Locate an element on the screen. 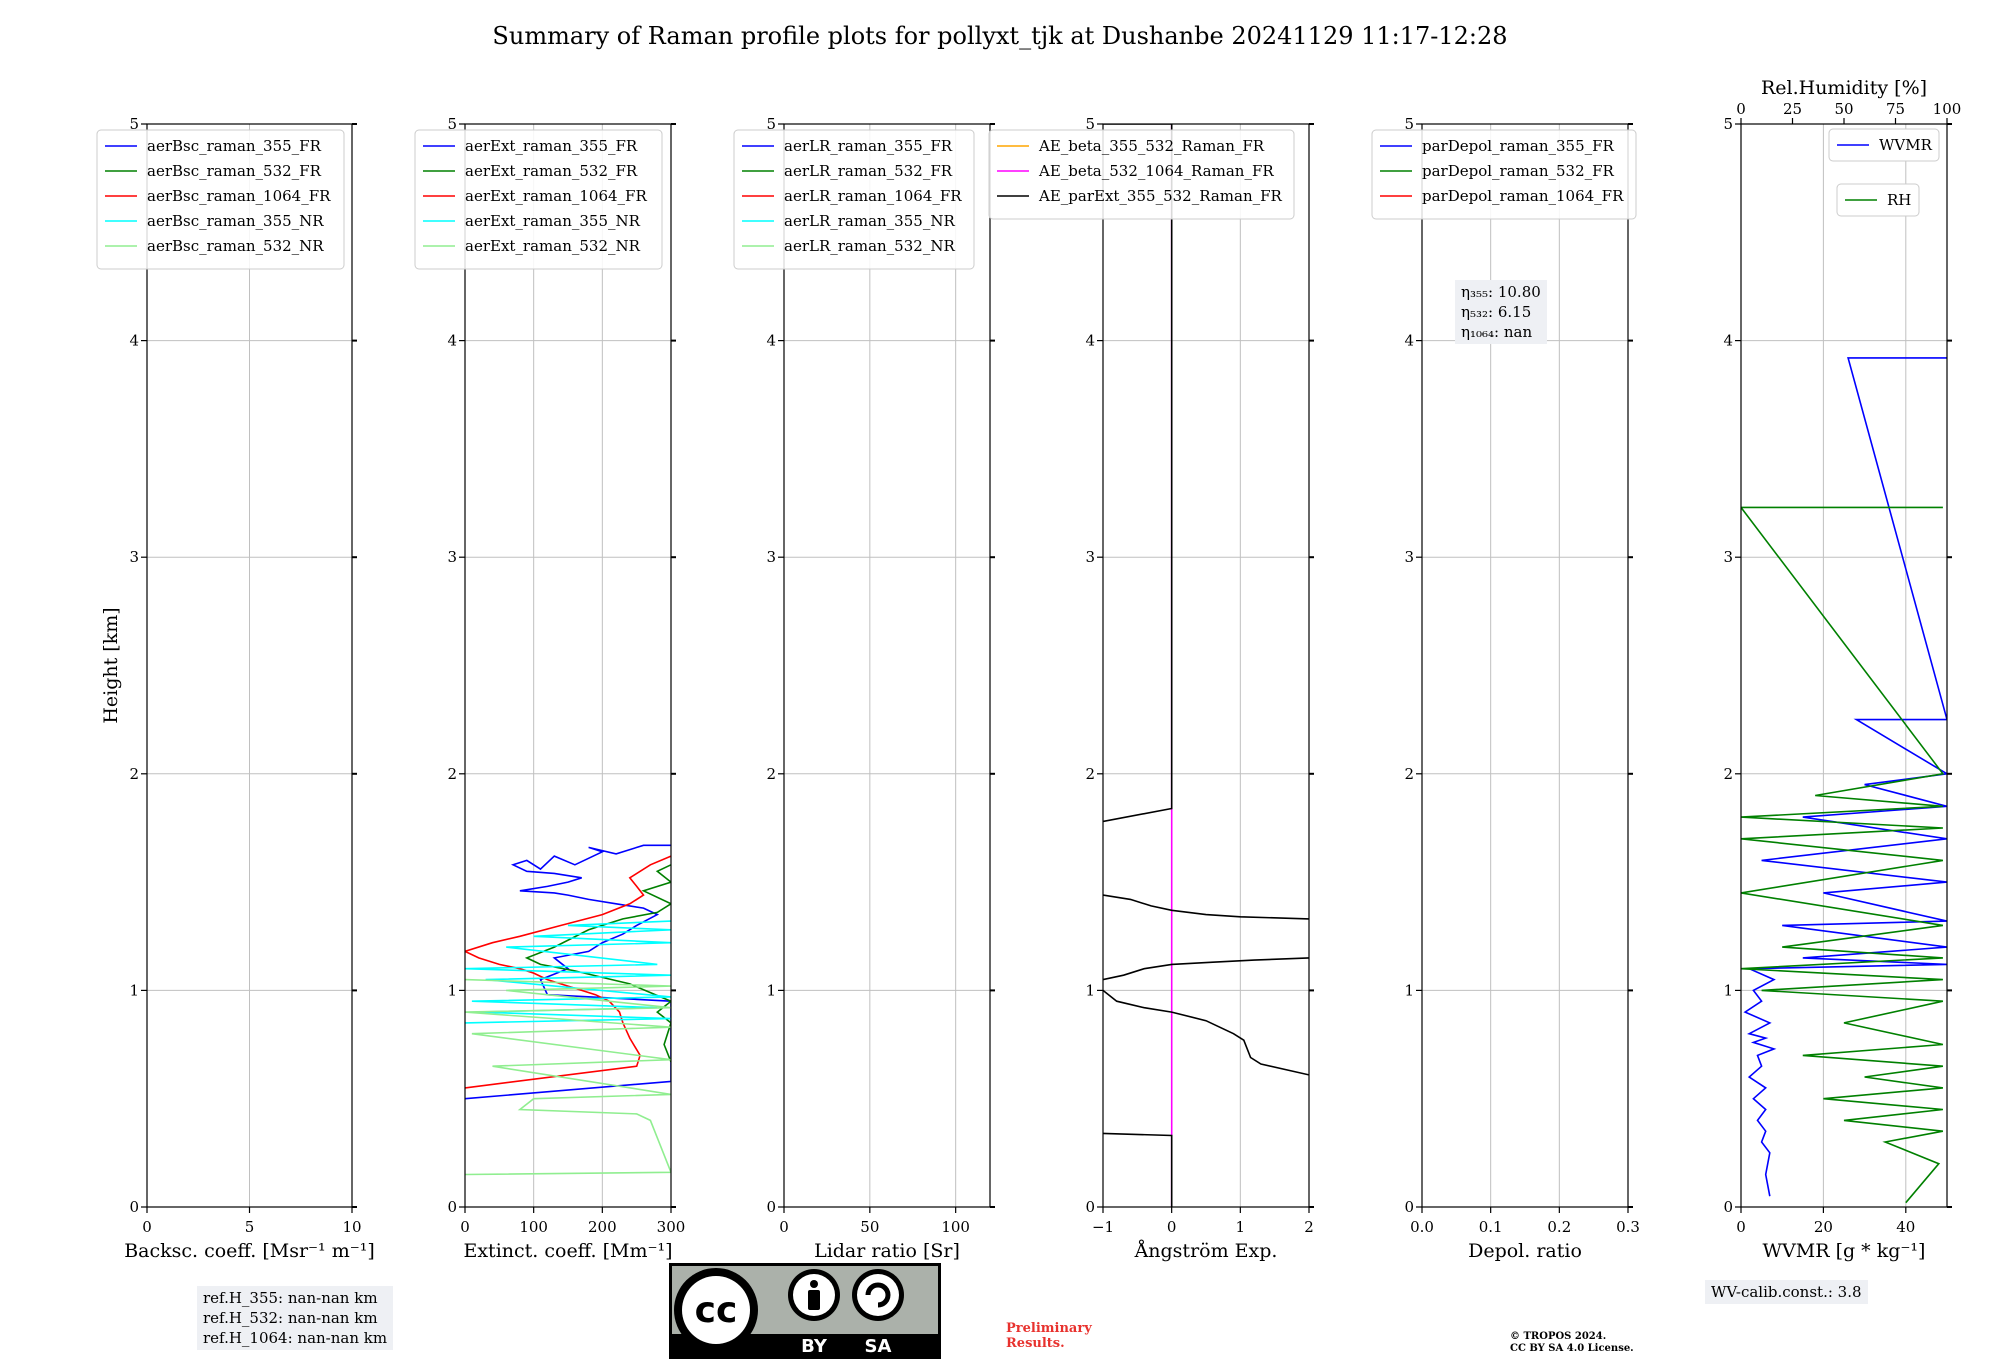 This screenshot has width=2000, height=1360. legend-label: aerLR_raman_532_FR is located at coordinates (868, 171).